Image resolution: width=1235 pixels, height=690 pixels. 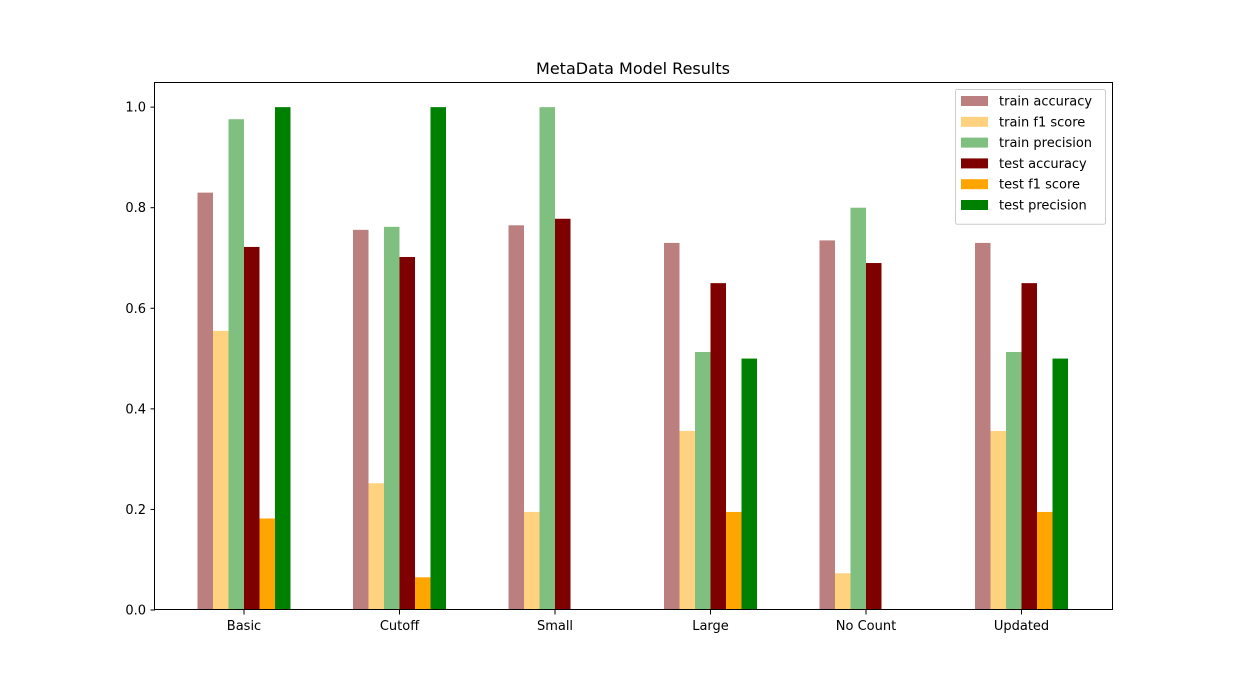 What do you see at coordinates (843, 591) in the screenshot?
I see `bar-train-f1-score-no-count` at bounding box center [843, 591].